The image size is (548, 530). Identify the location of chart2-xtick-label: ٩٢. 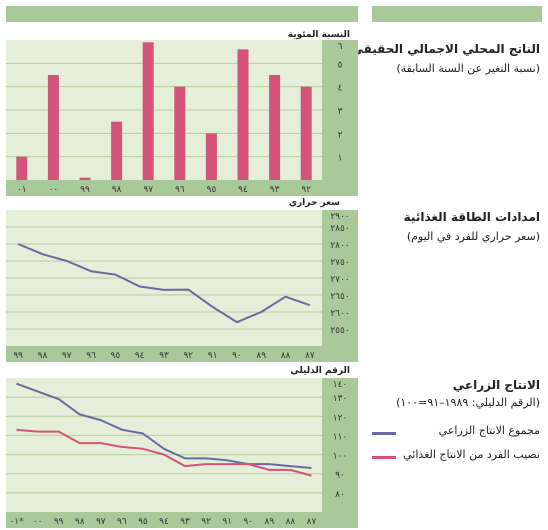
(188, 356).